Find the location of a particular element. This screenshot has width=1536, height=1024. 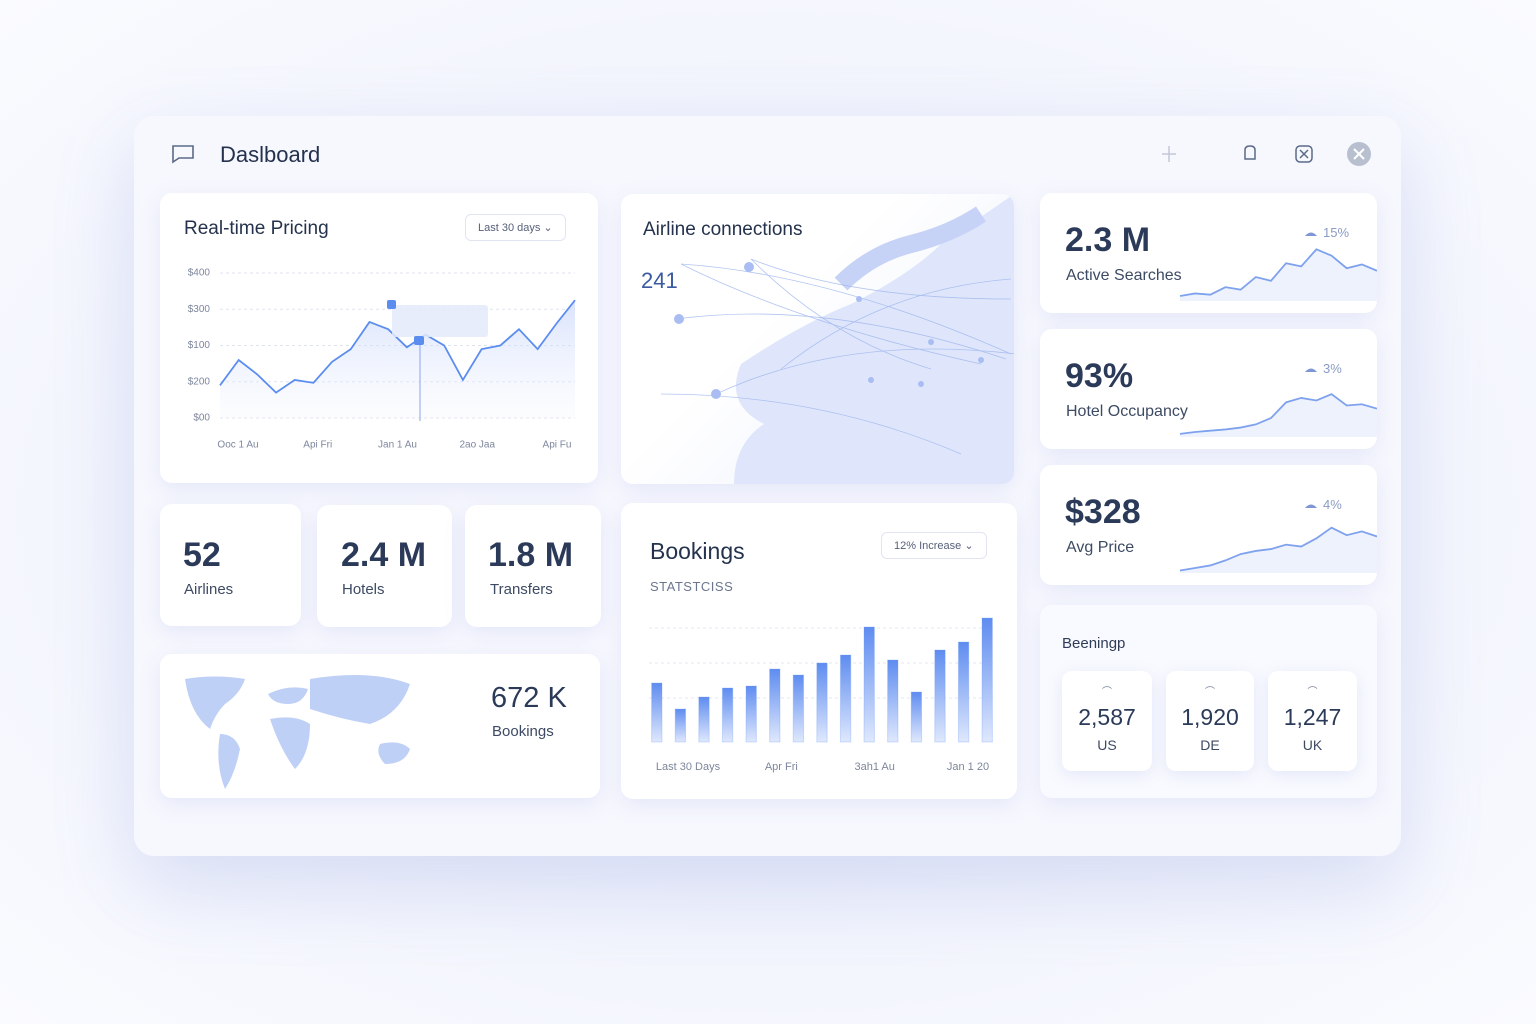

stat-value: 1.8 M is located at coordinates (531, 555).